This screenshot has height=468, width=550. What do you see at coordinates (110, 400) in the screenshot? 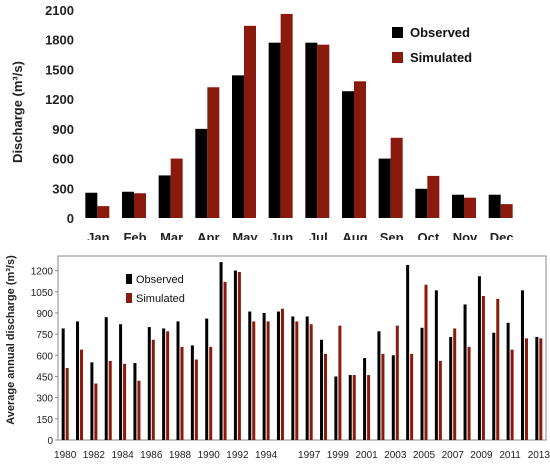
I see `bar-simulated-1983` at bounding box center [110, 400].